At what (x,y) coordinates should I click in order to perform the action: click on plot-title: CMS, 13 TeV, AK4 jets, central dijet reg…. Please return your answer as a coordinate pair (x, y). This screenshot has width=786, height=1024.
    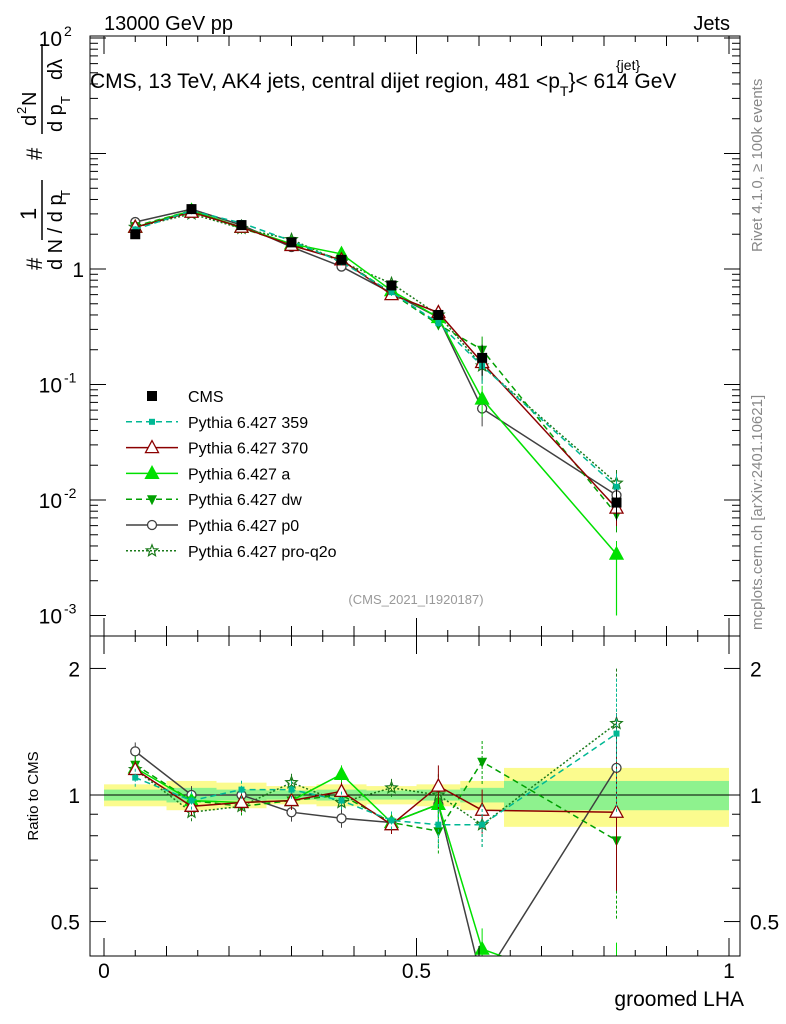
    Looking at the image, I should click on (383, 84).